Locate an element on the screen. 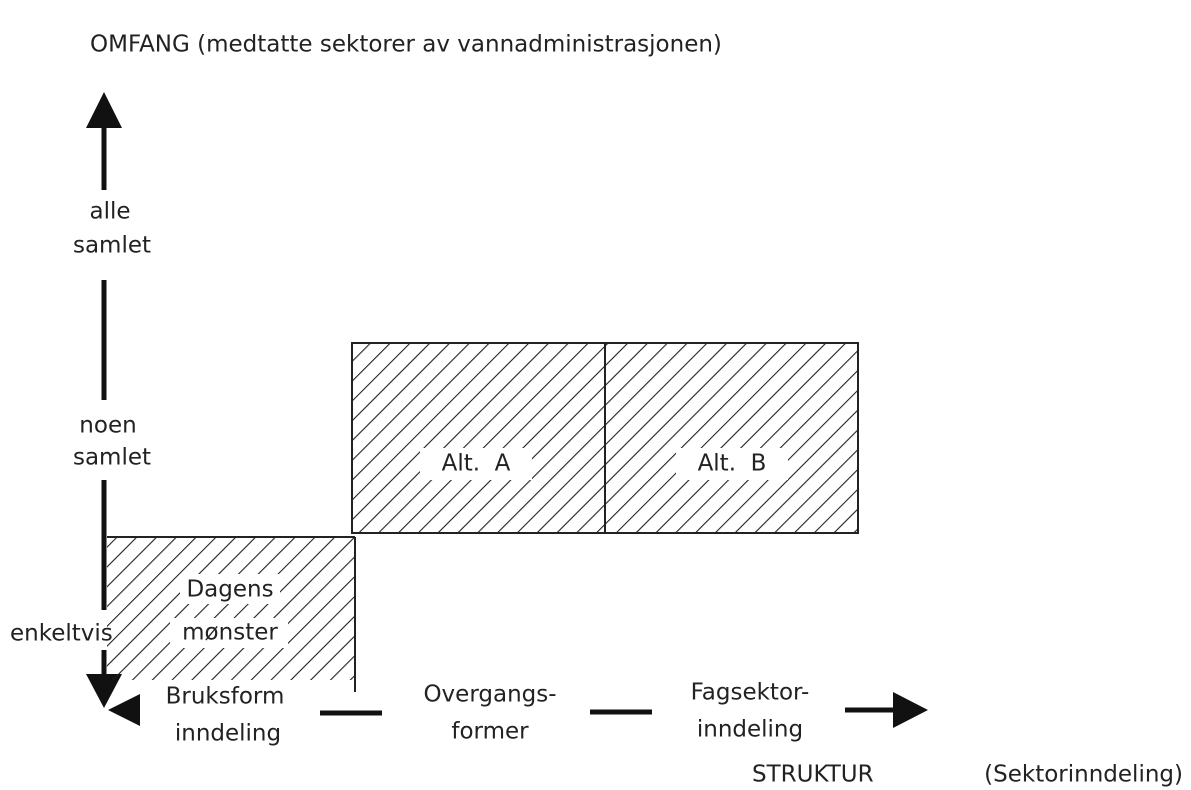  area-label: Alt. A is located at coordinates (476, 464).